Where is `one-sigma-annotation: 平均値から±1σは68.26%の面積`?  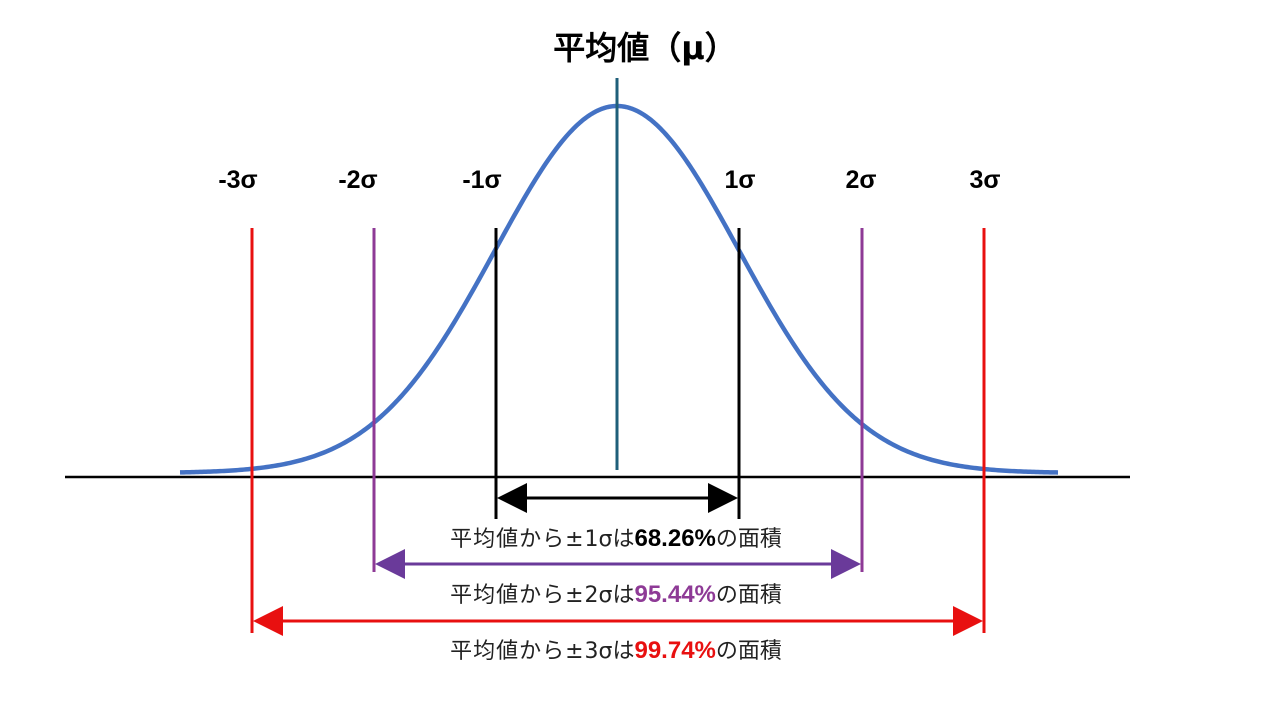 one-sigma-annotation: 平均値から±1σは68.26%の面積 is located at coordinates (616, 537).